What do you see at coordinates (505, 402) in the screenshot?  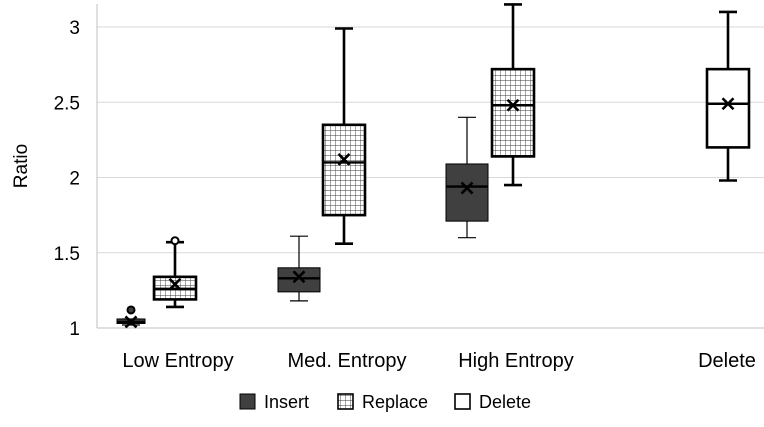 I see `legend-label-delete: Delete` at bounding box center [505, 402].